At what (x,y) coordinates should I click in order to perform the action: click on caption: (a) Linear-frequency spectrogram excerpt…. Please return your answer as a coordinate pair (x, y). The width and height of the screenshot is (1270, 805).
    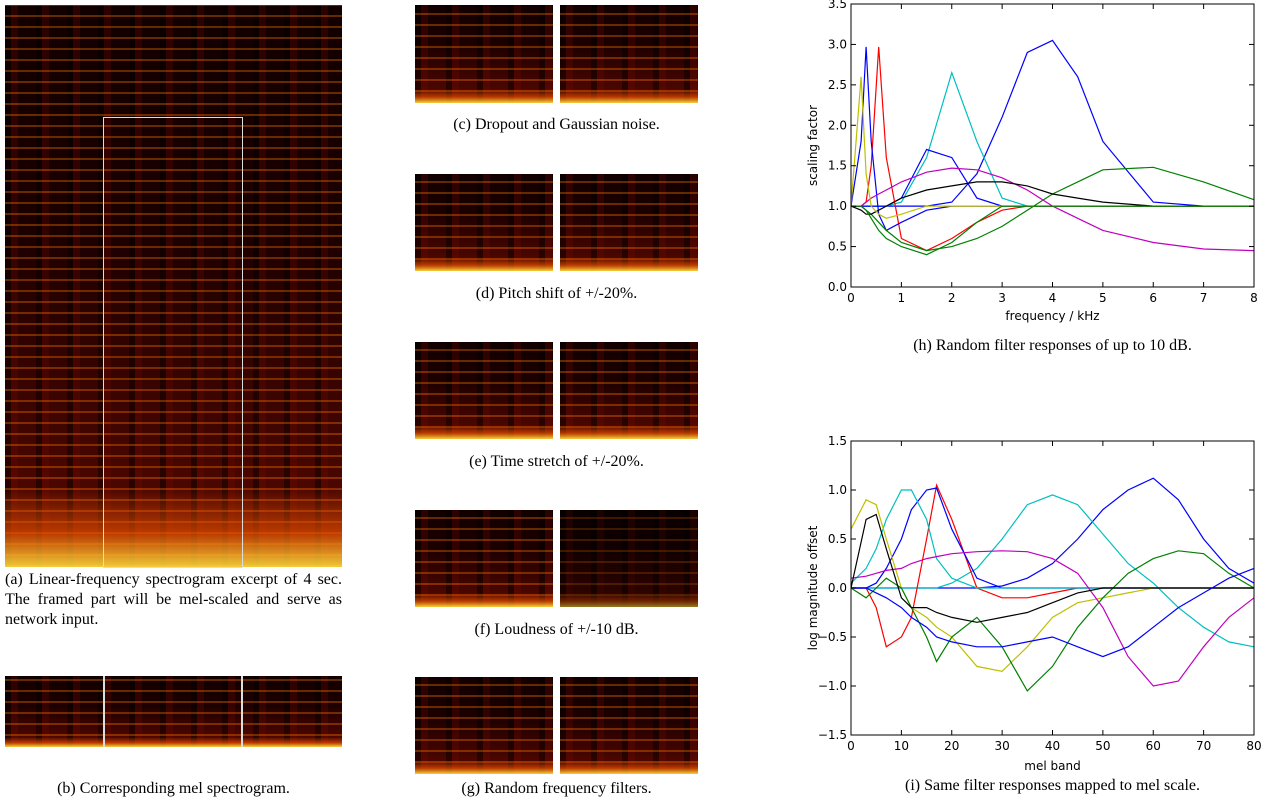
    Looking at the image, I should click on (173, 599).